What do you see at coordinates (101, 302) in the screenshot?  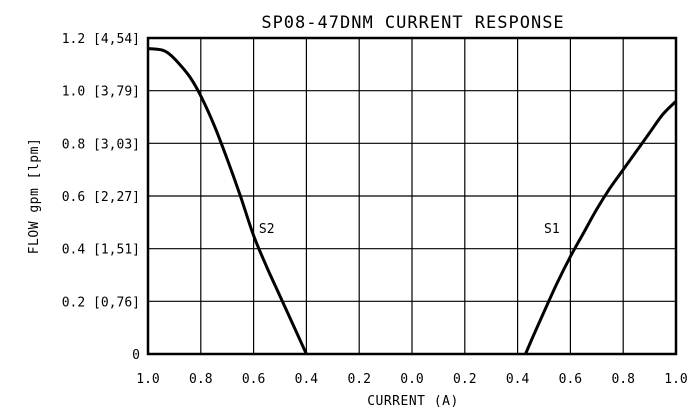 I see `y-tick-label: 0.2 [0,76]` at bounding box center [101, 302].